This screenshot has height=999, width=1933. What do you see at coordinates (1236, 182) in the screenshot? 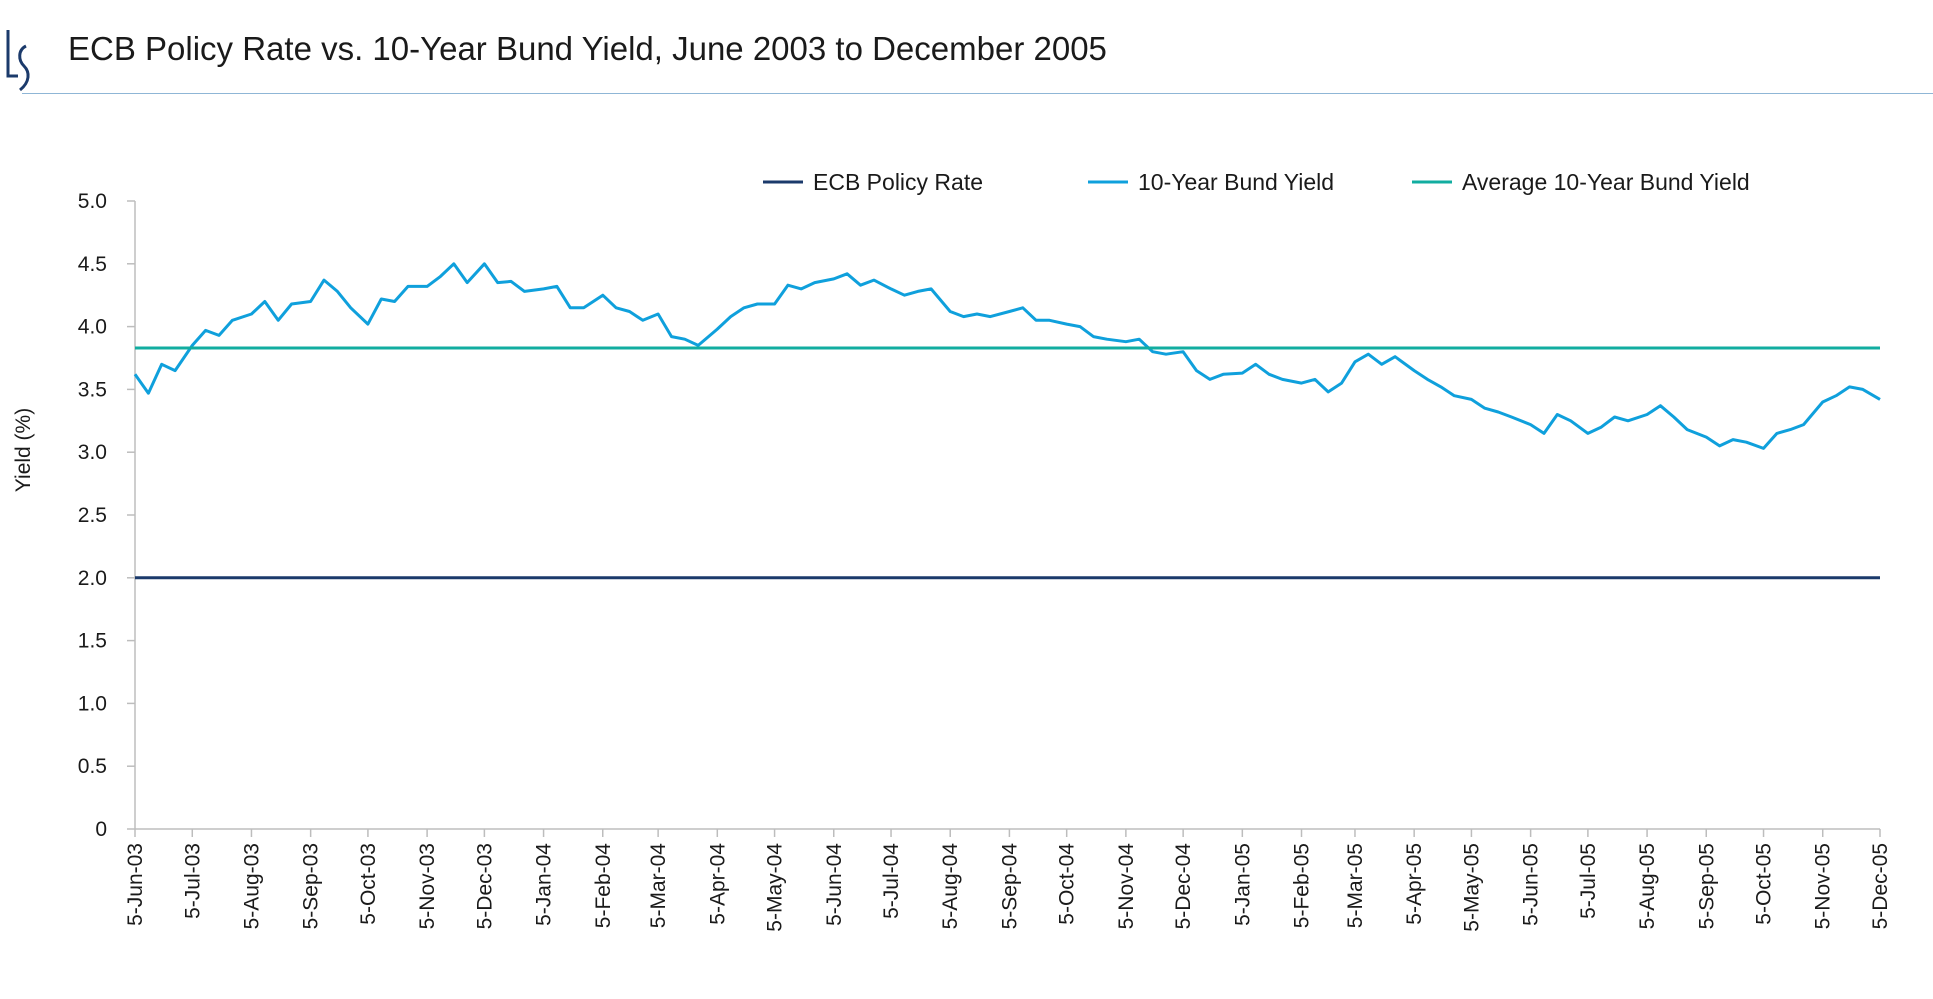
I see `legend-label: 10-Year Bund Yield` at bounding box center [1236, 182].